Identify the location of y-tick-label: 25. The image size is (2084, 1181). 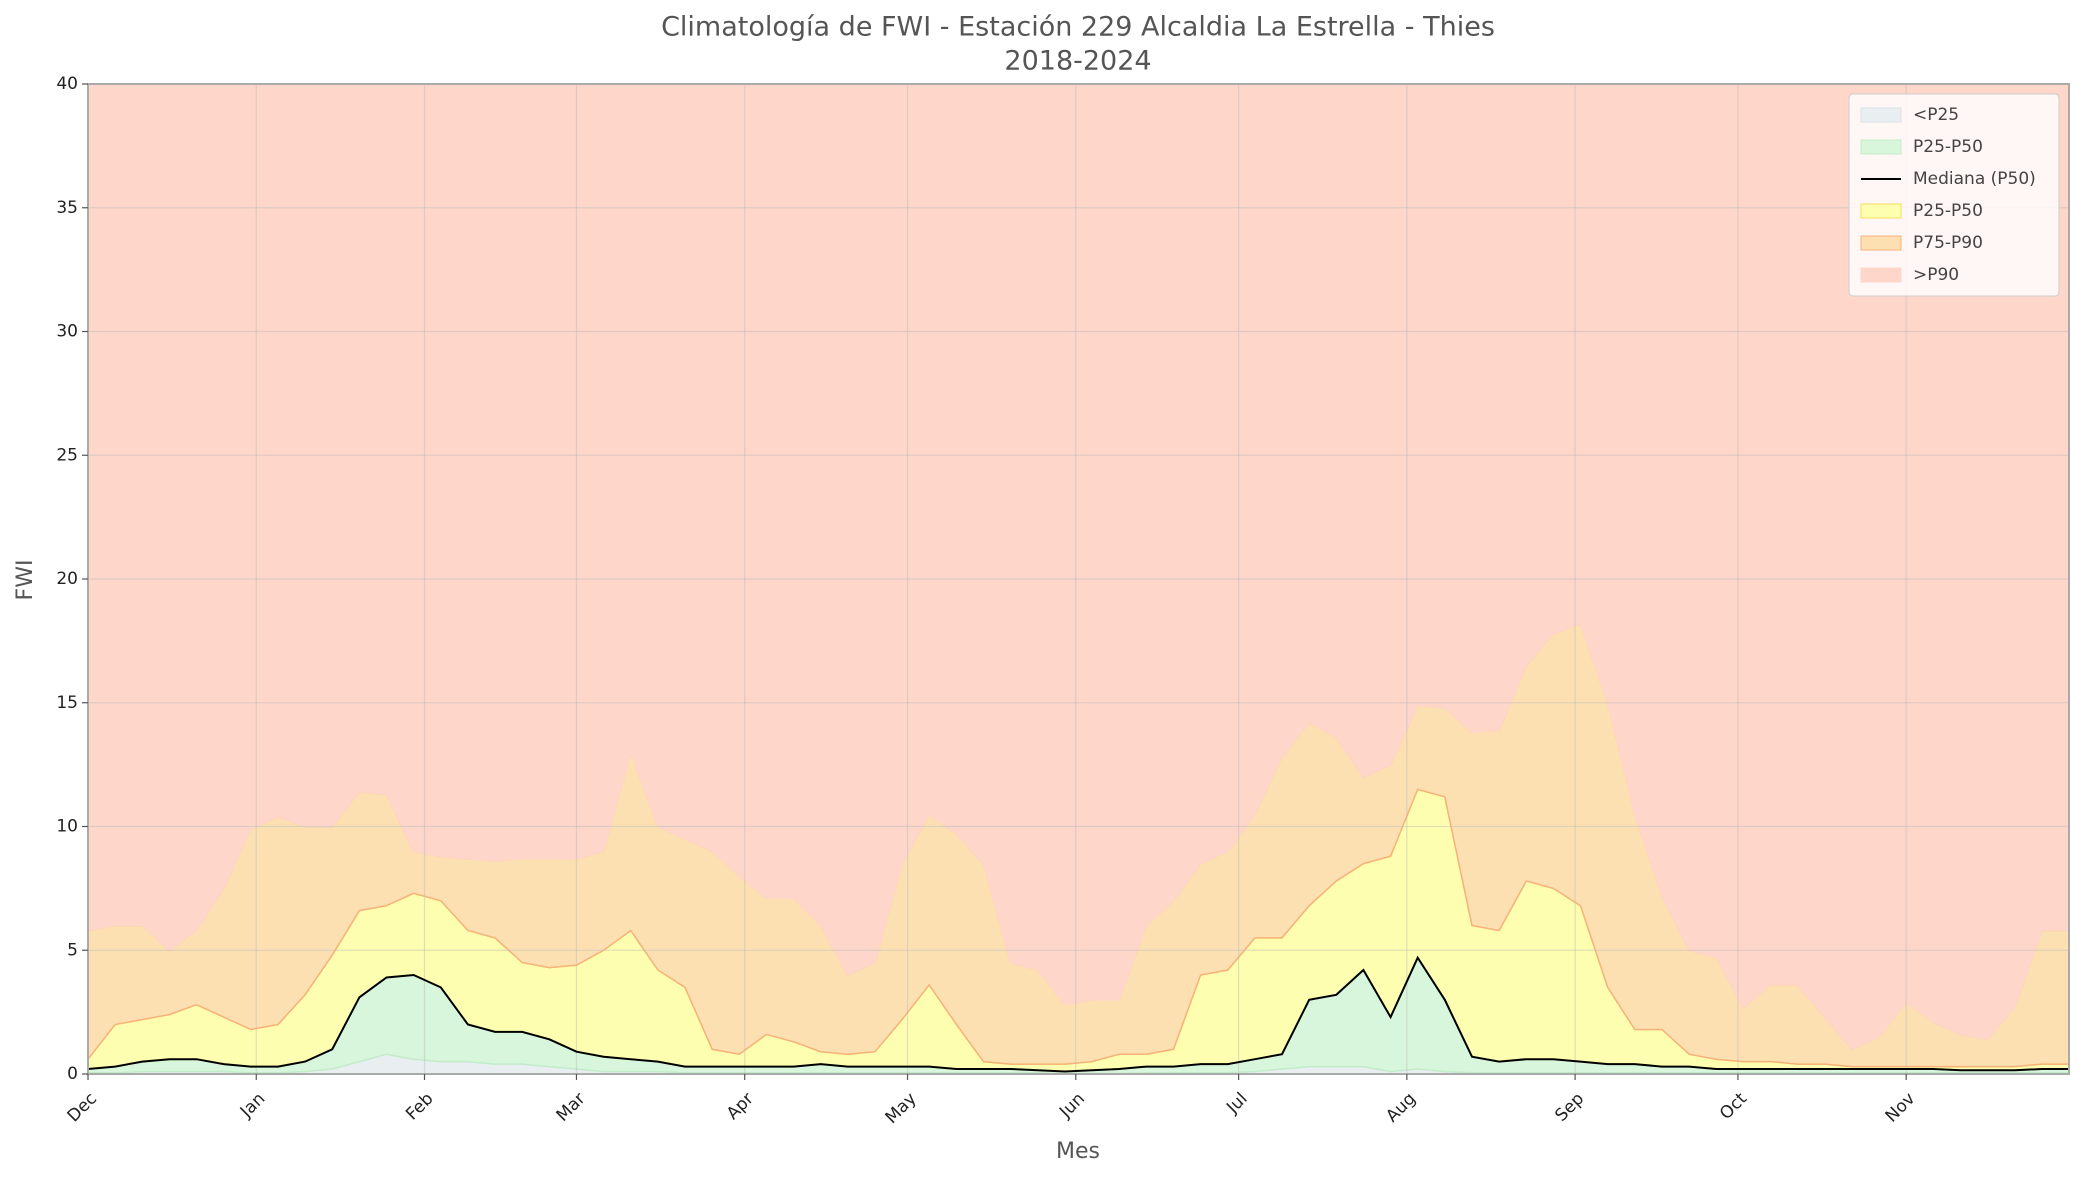
(67, 455).